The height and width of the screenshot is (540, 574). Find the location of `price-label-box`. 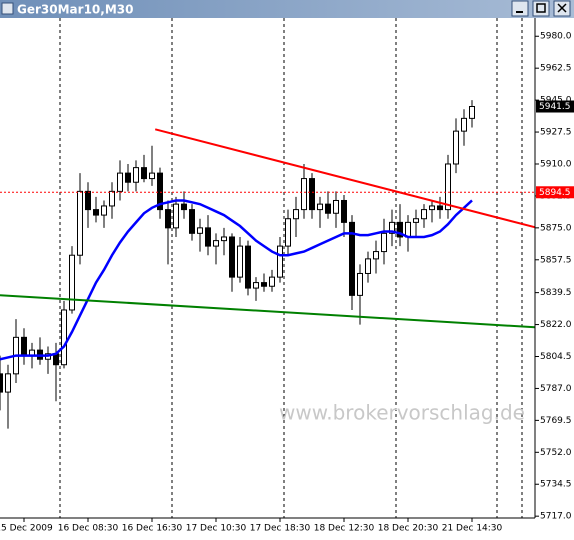

price-label-box is located at coordinates (555, 192).